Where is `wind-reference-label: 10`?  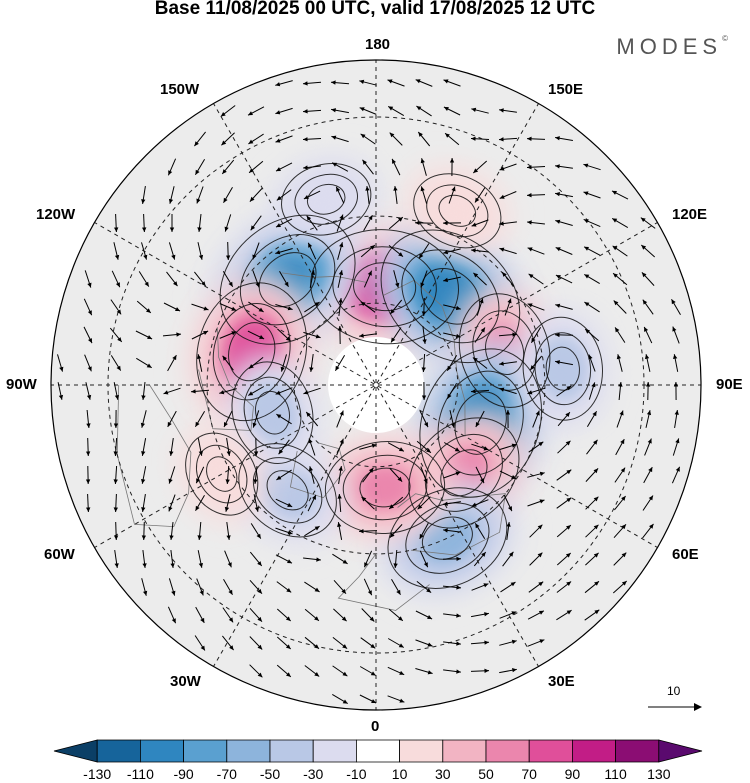 wind-reference-label: 10 is located at coordinates (674, 691).